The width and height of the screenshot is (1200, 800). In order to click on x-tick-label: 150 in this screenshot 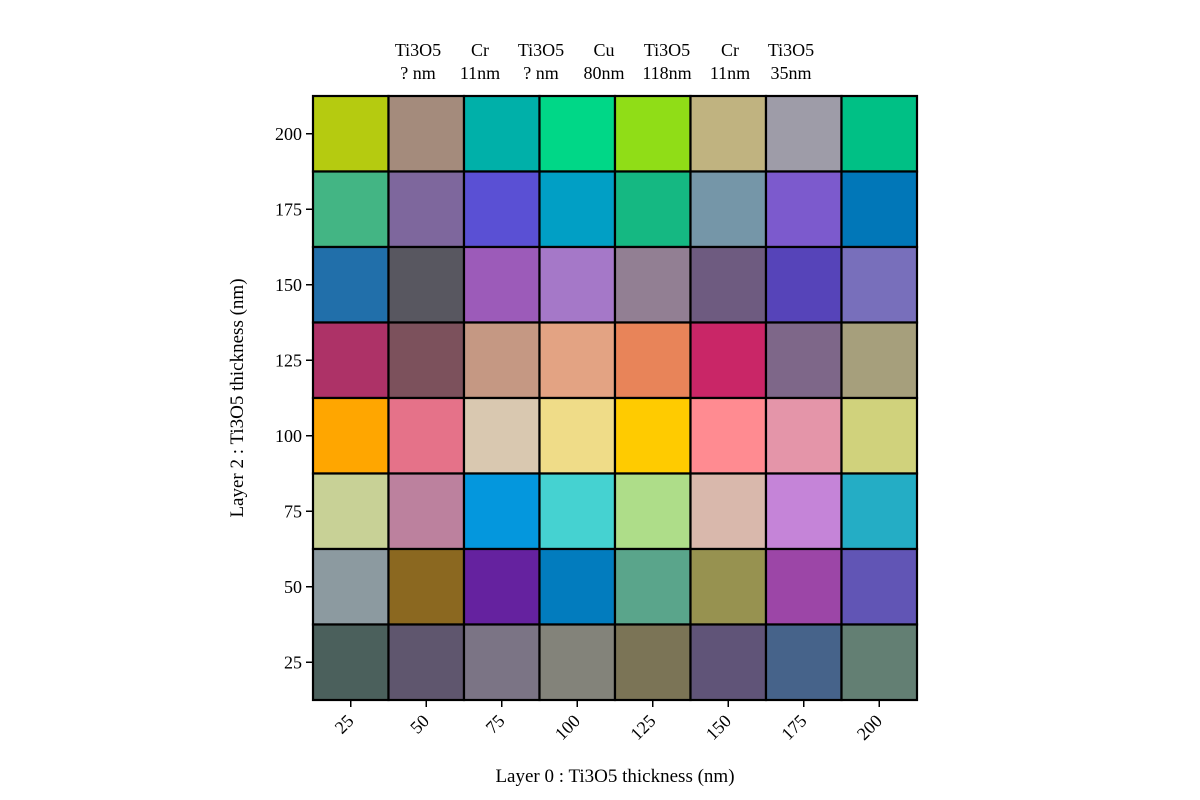, I will do `click(718, 727)`.